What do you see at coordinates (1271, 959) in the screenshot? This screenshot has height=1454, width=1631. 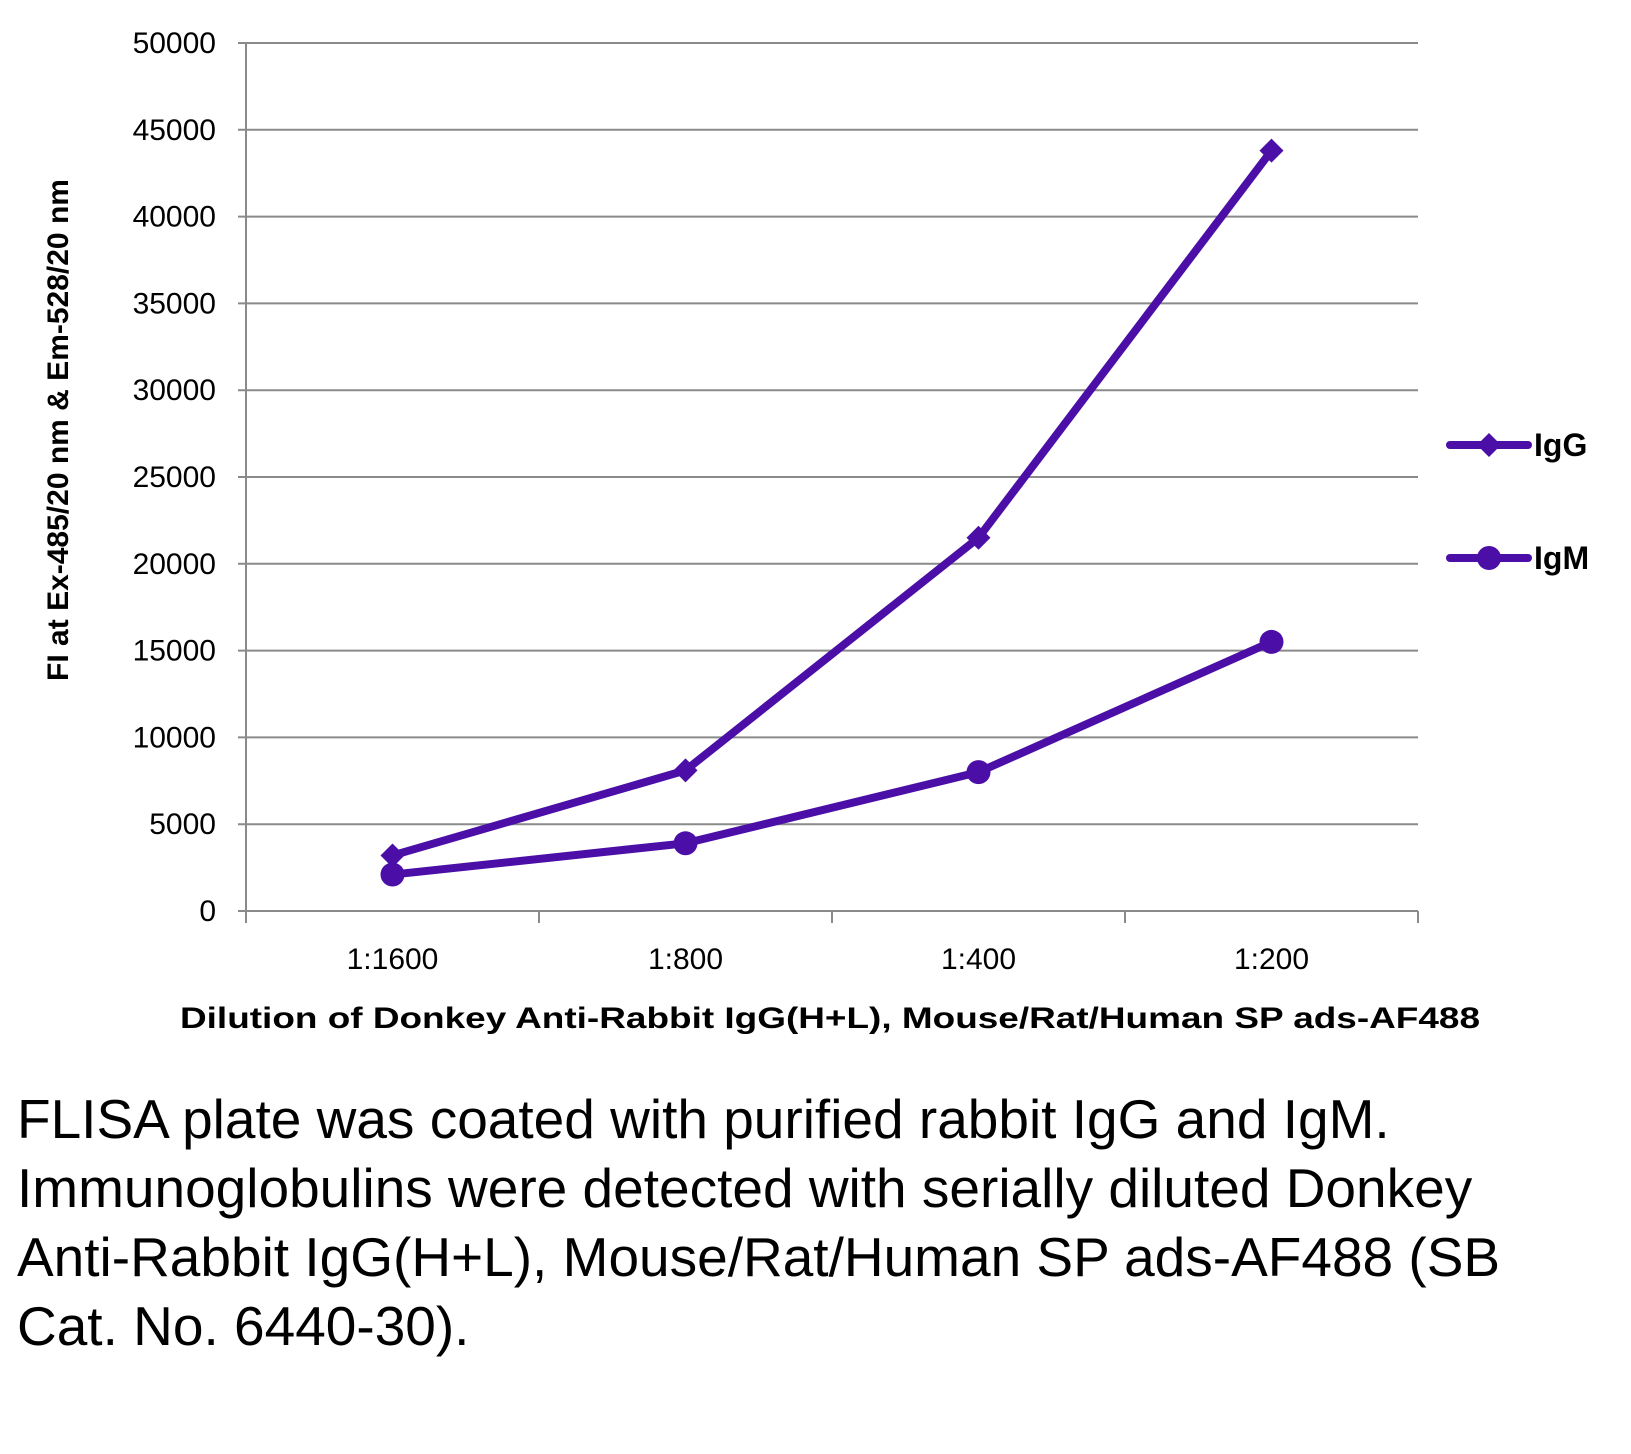 I see `x-tick-label-3: 1:200` at bounding box center [1271, 959].